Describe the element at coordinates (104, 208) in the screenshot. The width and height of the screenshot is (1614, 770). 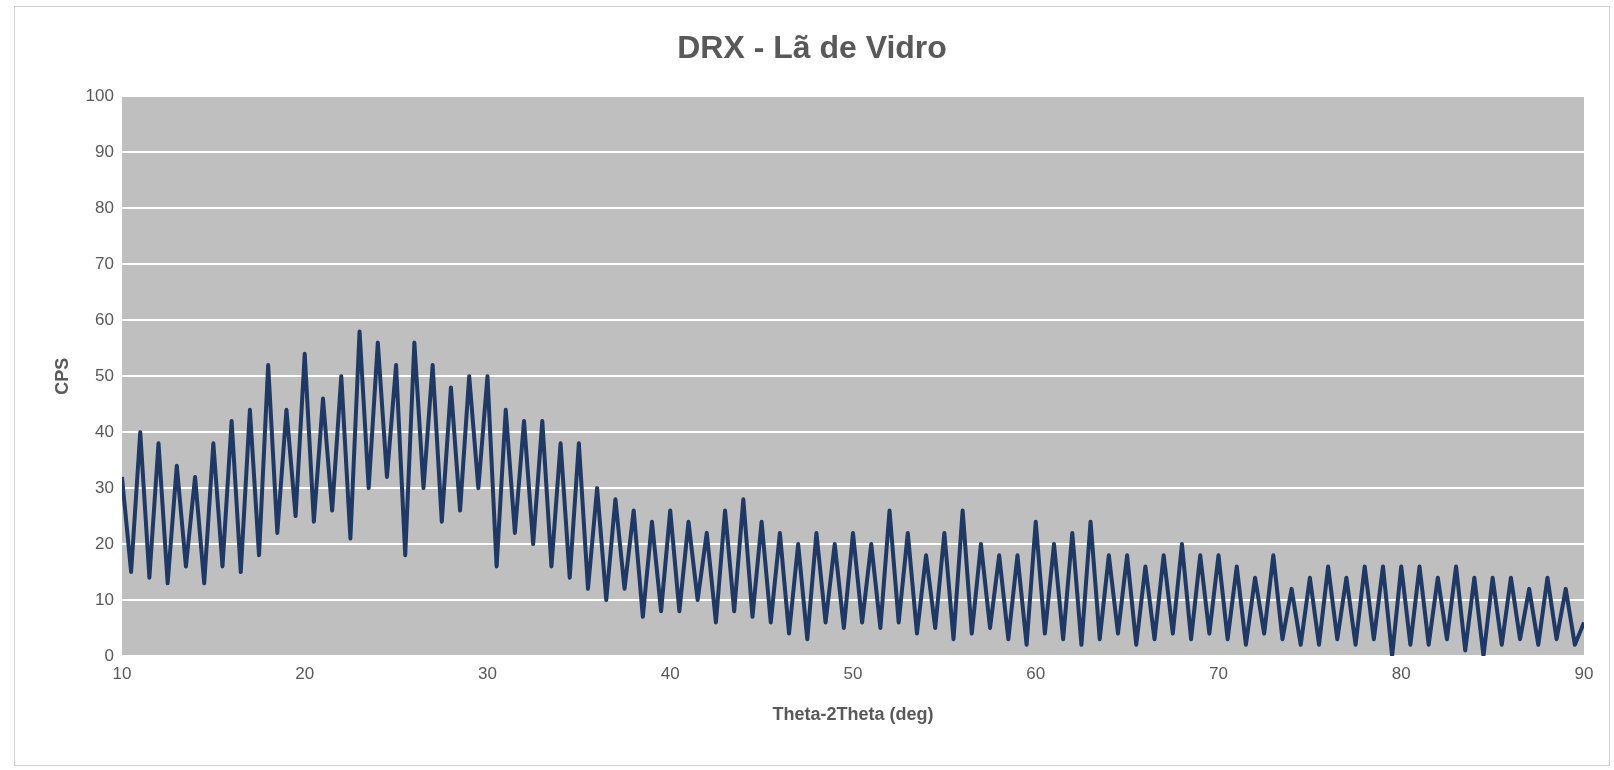
I see `y-tick-label: 80` at that location.